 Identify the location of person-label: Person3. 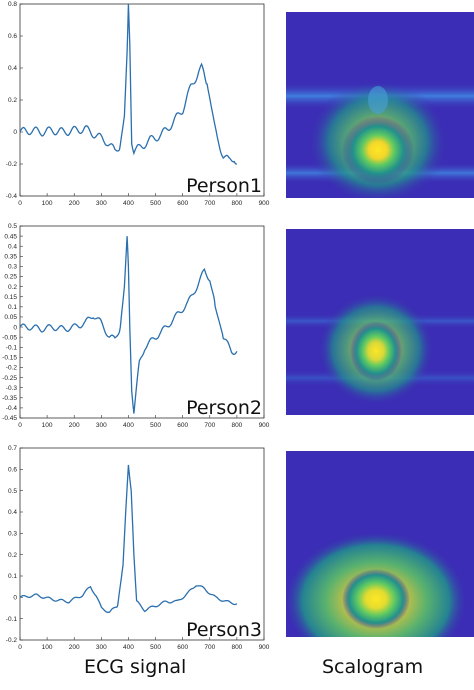
(224, 630).